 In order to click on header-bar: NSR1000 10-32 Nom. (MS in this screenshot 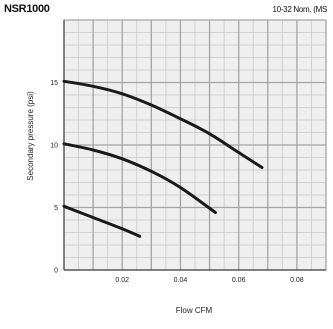, I will do `click(166, 10)`.